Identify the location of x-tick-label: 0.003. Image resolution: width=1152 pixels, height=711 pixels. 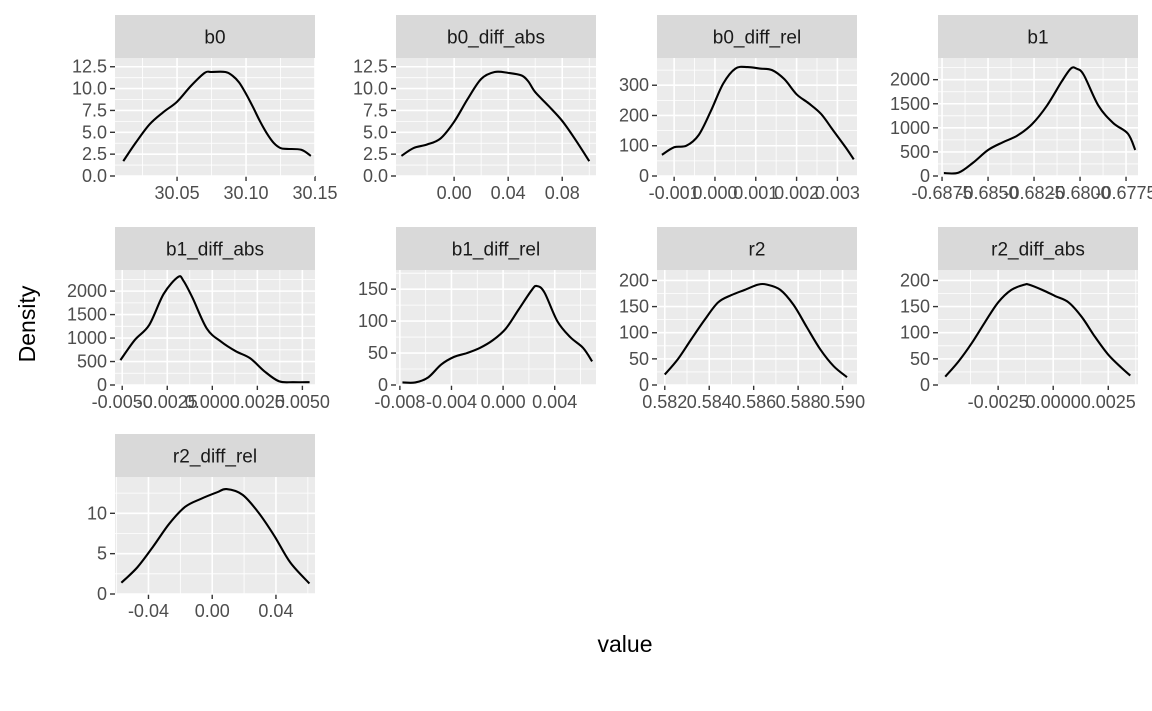
(837, 193).